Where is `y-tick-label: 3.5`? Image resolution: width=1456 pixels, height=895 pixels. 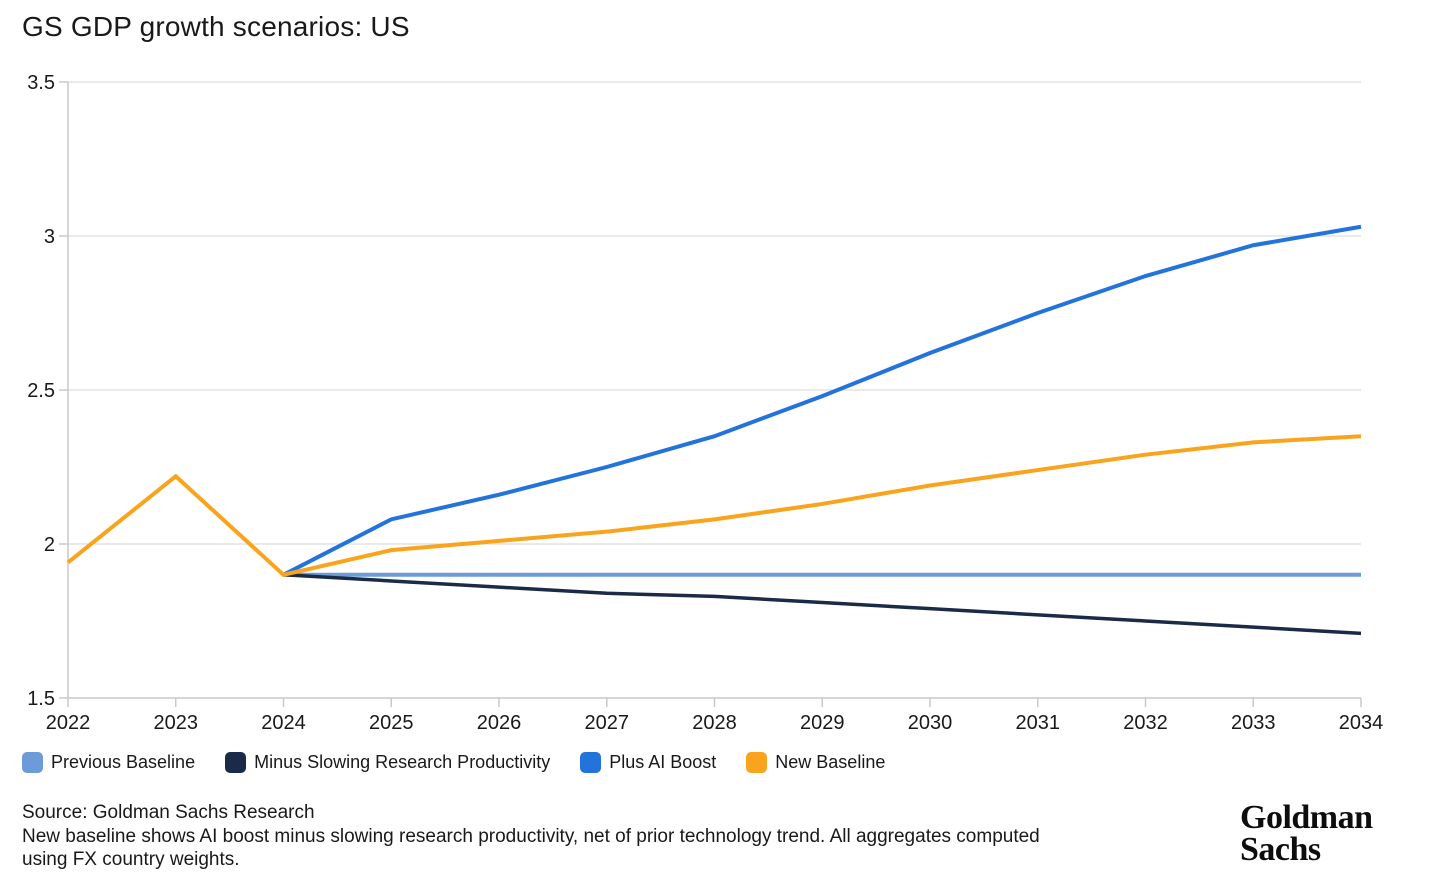
y-tick-label: 3.5 is located at coordinates (41, 83).